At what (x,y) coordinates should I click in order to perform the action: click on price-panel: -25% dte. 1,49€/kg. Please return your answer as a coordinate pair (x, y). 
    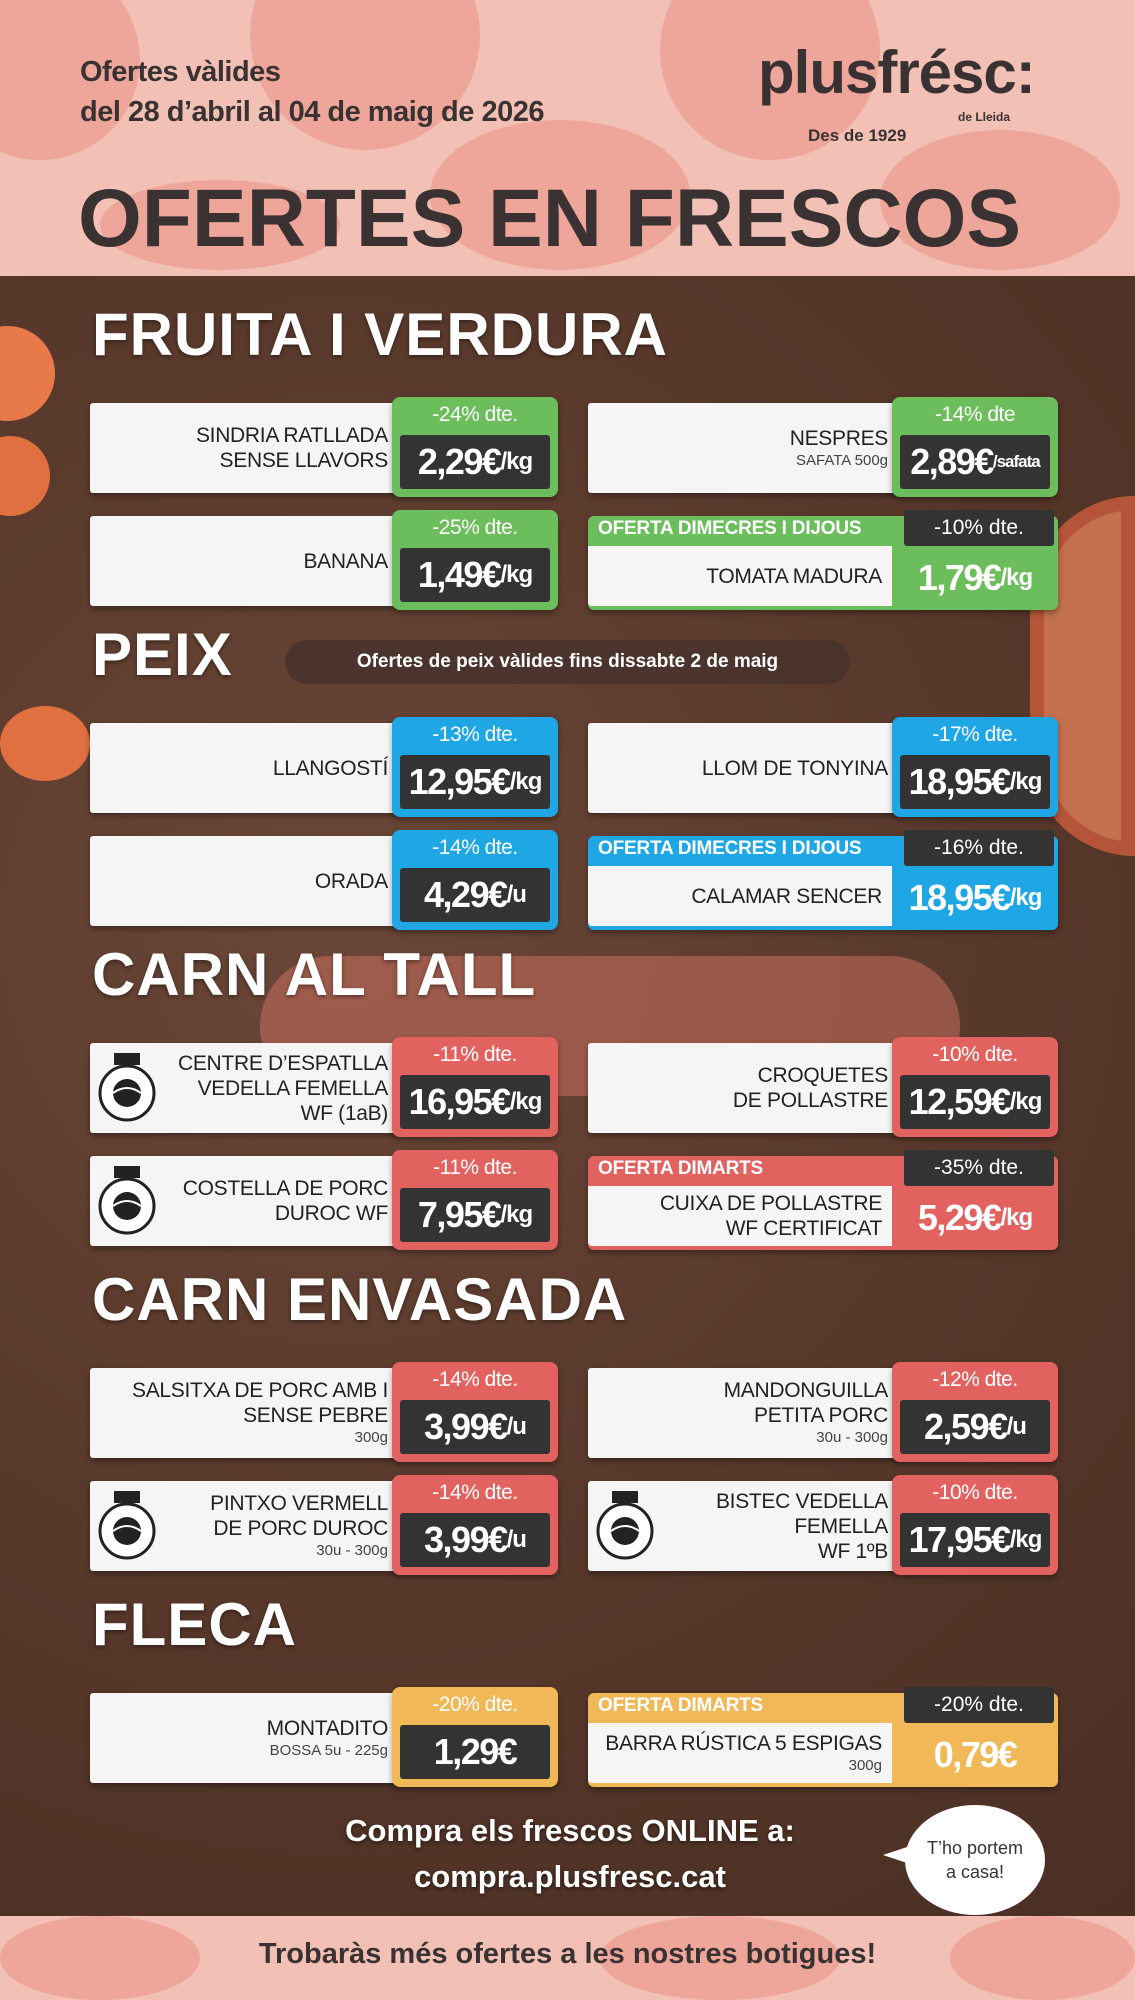
    Looking at the image, I should click on (475, 560).